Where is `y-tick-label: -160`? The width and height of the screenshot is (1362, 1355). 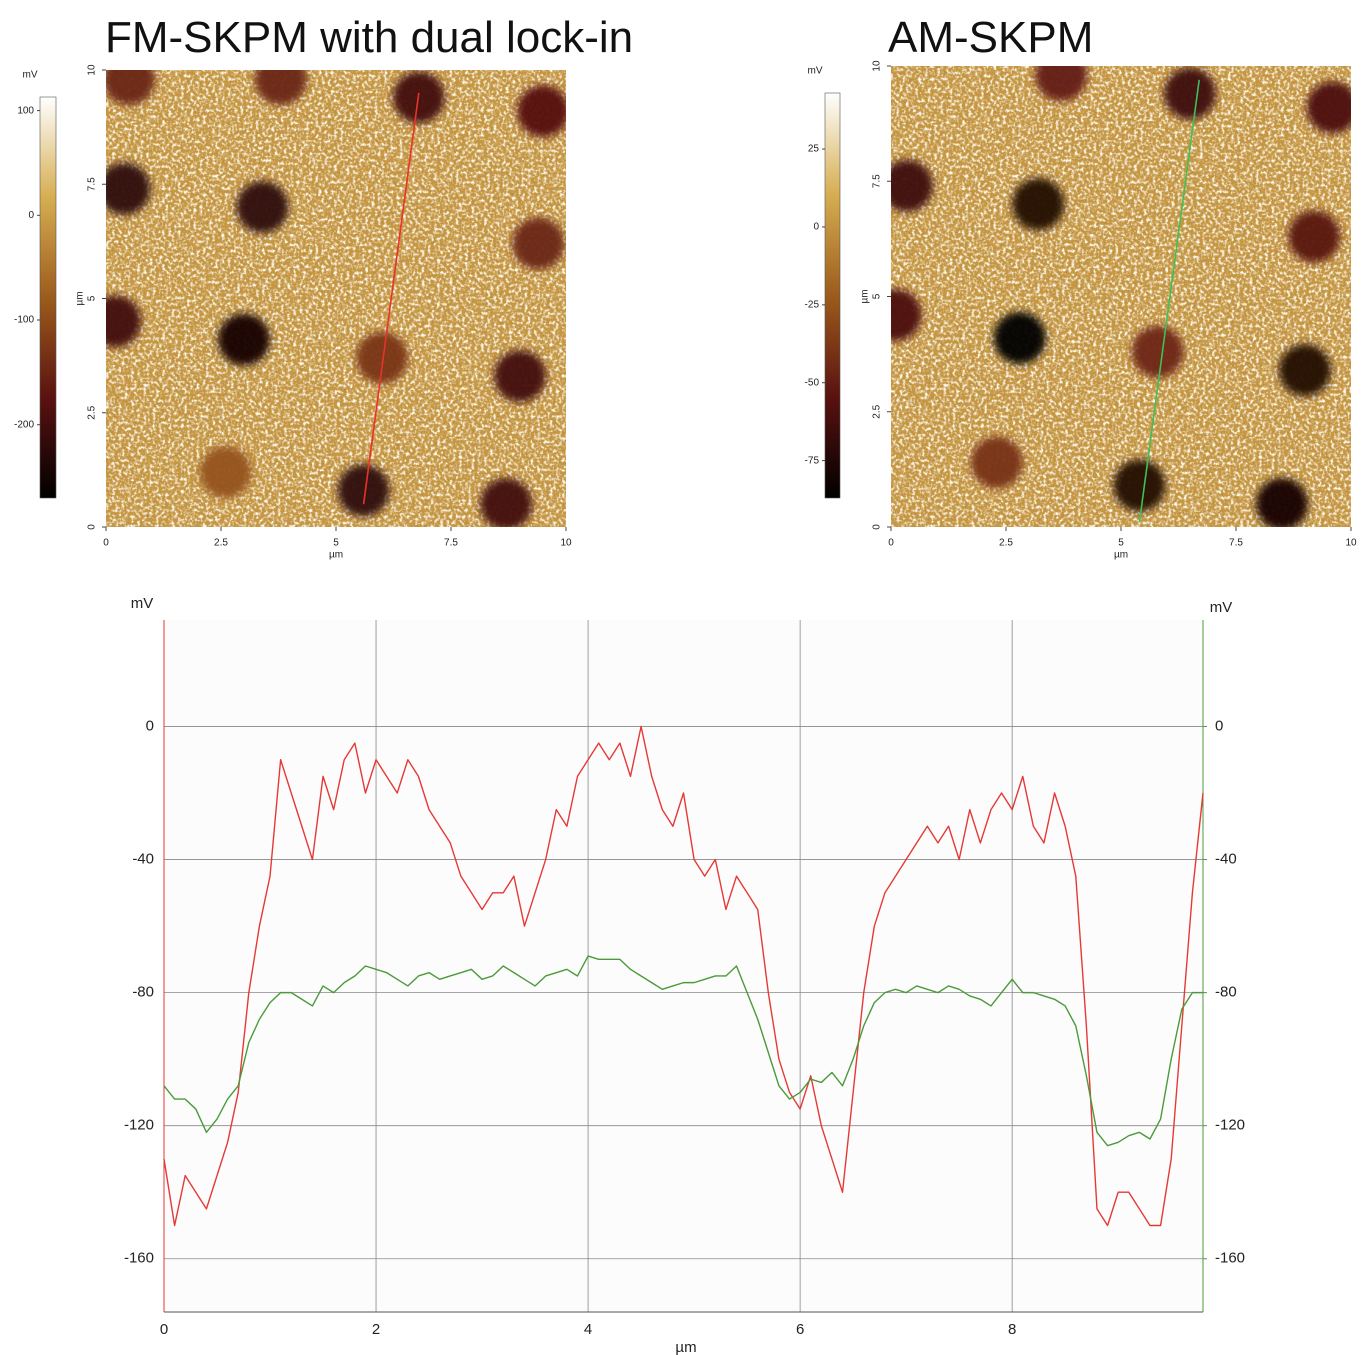
y-tick-label: -160 is located at coordinates (139, 1258).